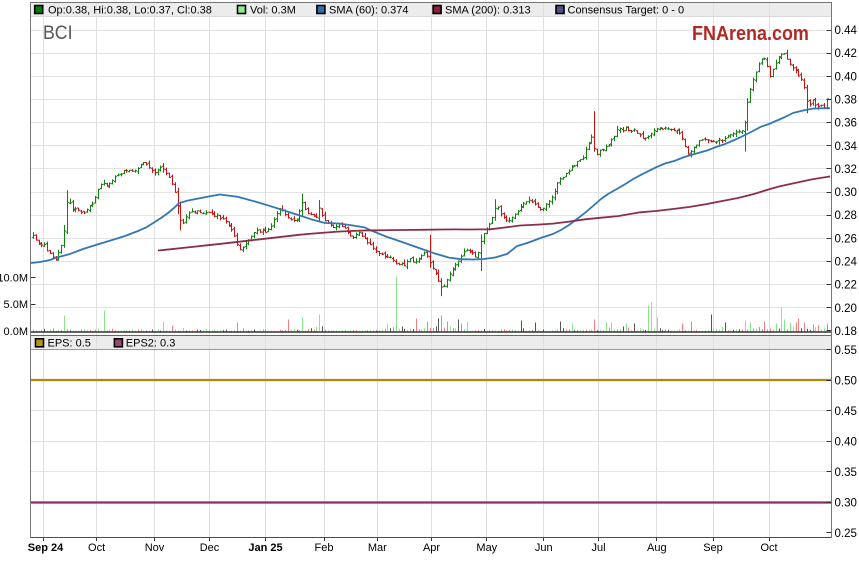 This screenshot has width=859, height=571. Describe the element at coordinates (846, 31) in the screenshot. I see `svg-text: 0.44` at that location.